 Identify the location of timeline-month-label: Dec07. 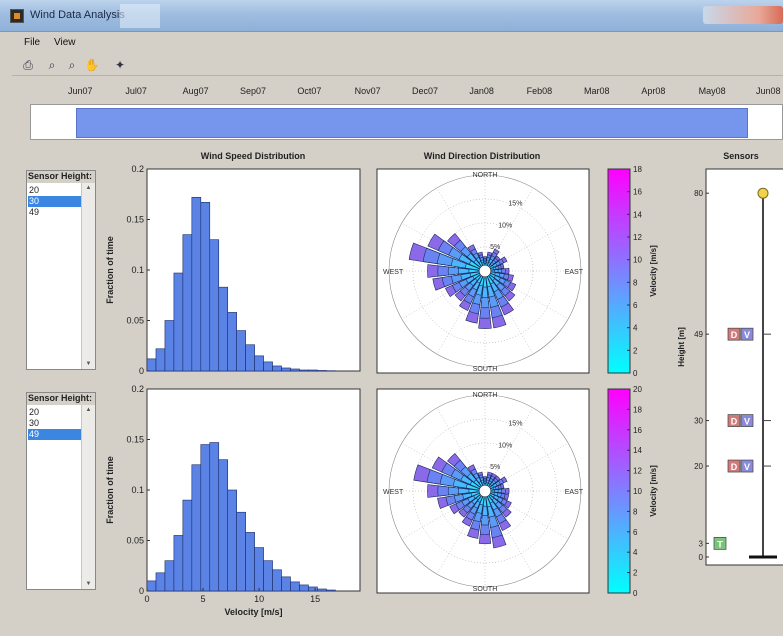
(425, 91).